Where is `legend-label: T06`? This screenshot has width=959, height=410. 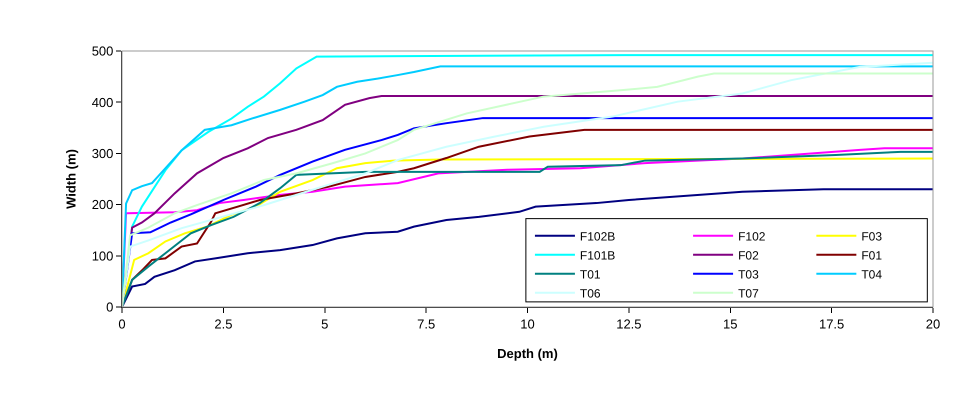
legend-label: T06 is located at coordinates (590, 293).